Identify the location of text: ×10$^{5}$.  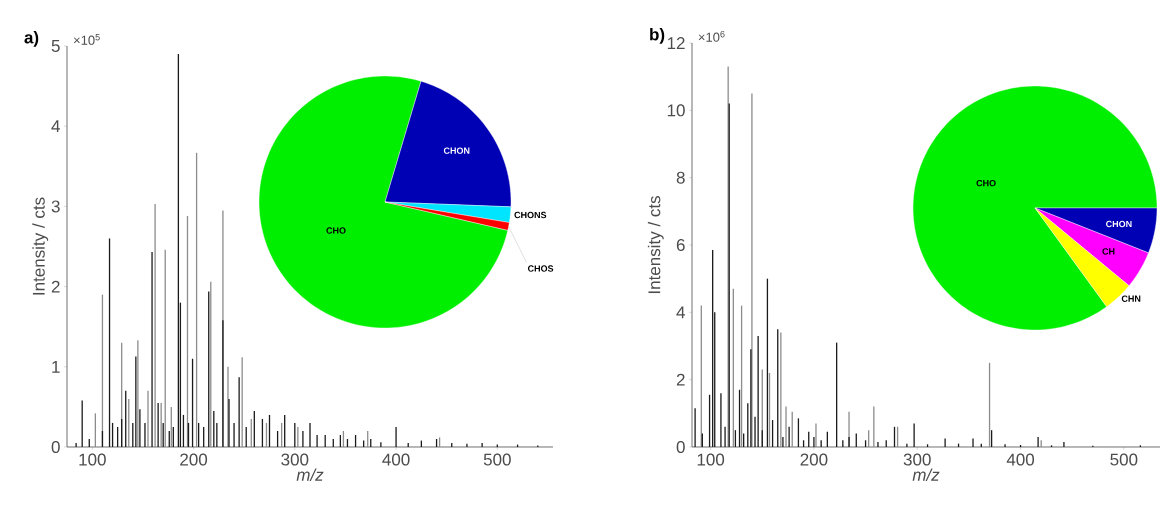
(86, 39).